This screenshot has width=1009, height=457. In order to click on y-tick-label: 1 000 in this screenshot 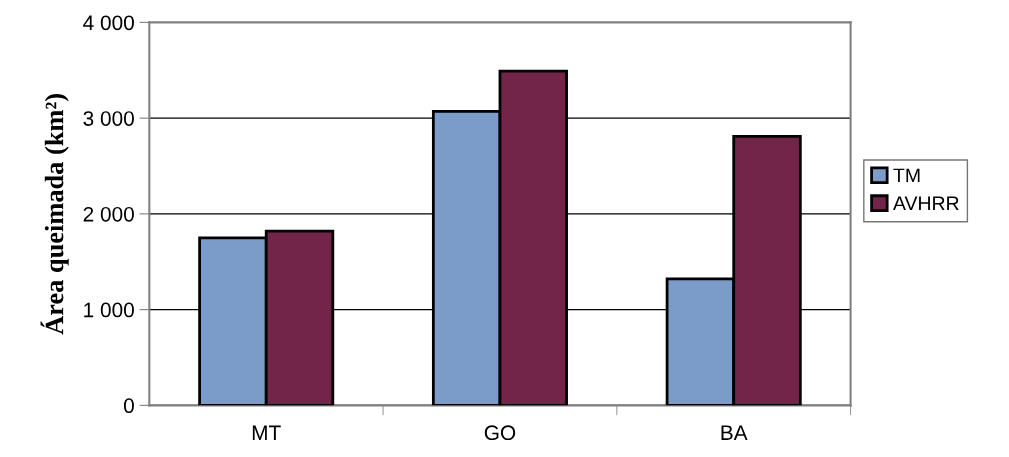, I will do `click(109, 310)`.